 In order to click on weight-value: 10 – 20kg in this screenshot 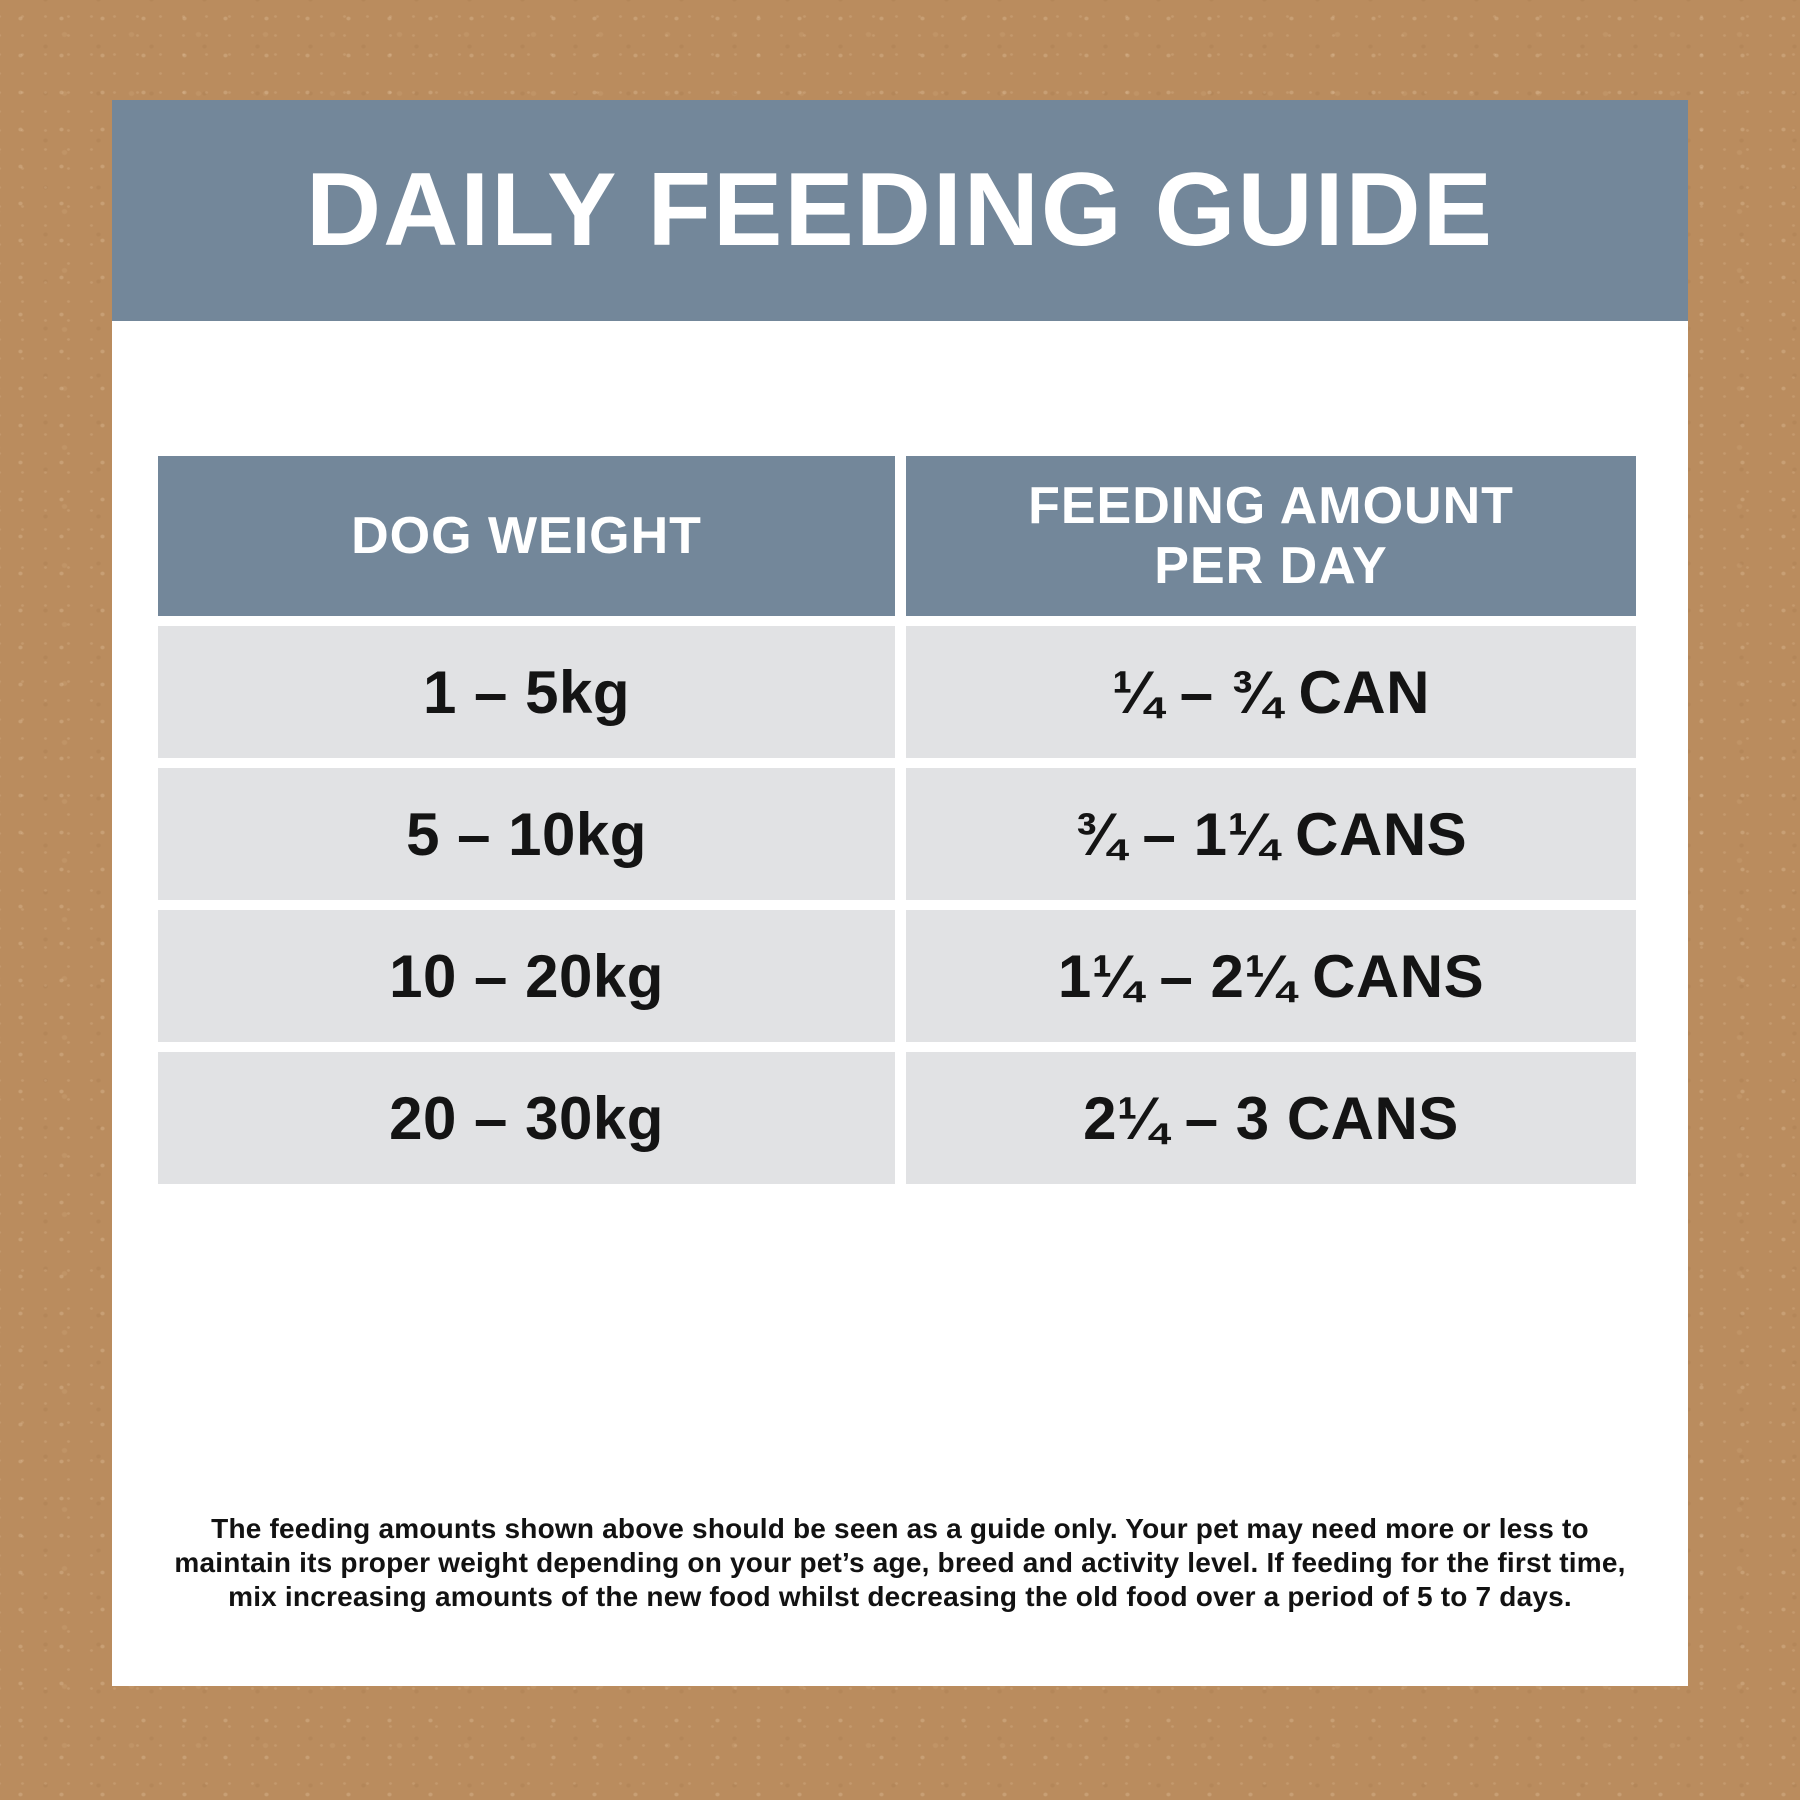, I will do `click(526, 976)`.